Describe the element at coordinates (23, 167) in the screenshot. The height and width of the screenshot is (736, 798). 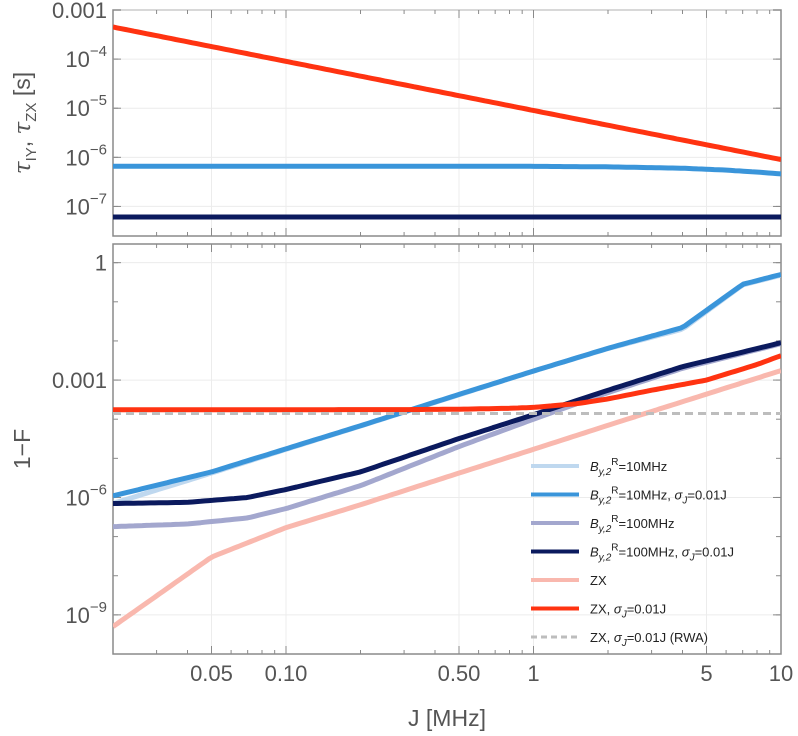
I see `tau-iy-symbol: τ` at that location.